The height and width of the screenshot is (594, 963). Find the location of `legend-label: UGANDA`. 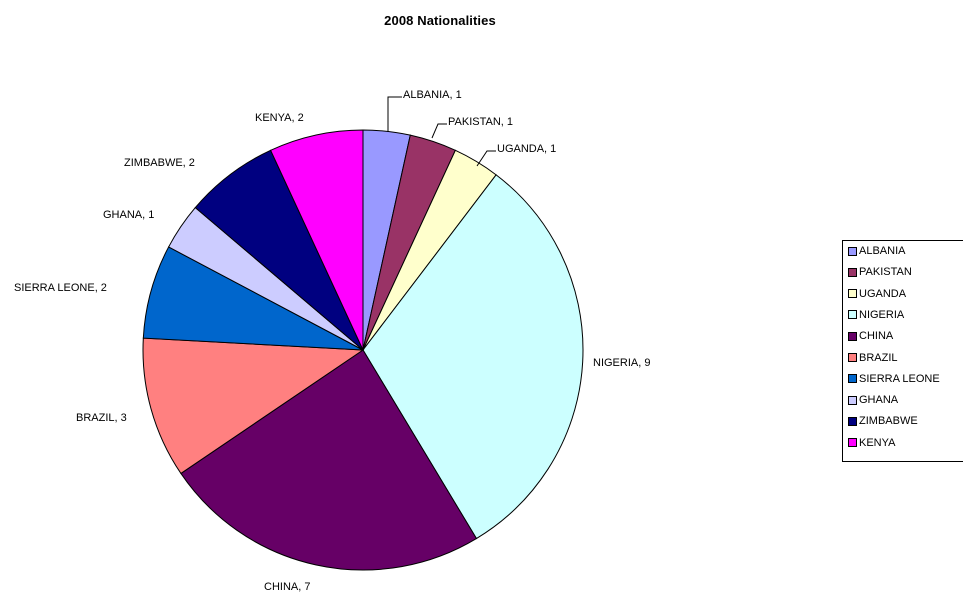

legend-label: UGANDA is located at coordinates (883, 293).